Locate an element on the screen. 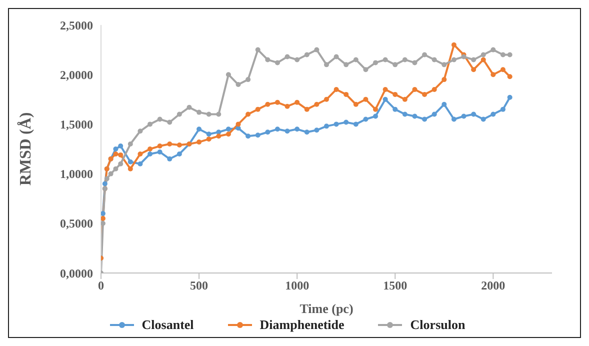 The height and width of the screenshot is (346, 589). y-tick-label: 0,5000 is located at coordinates (76, 223).